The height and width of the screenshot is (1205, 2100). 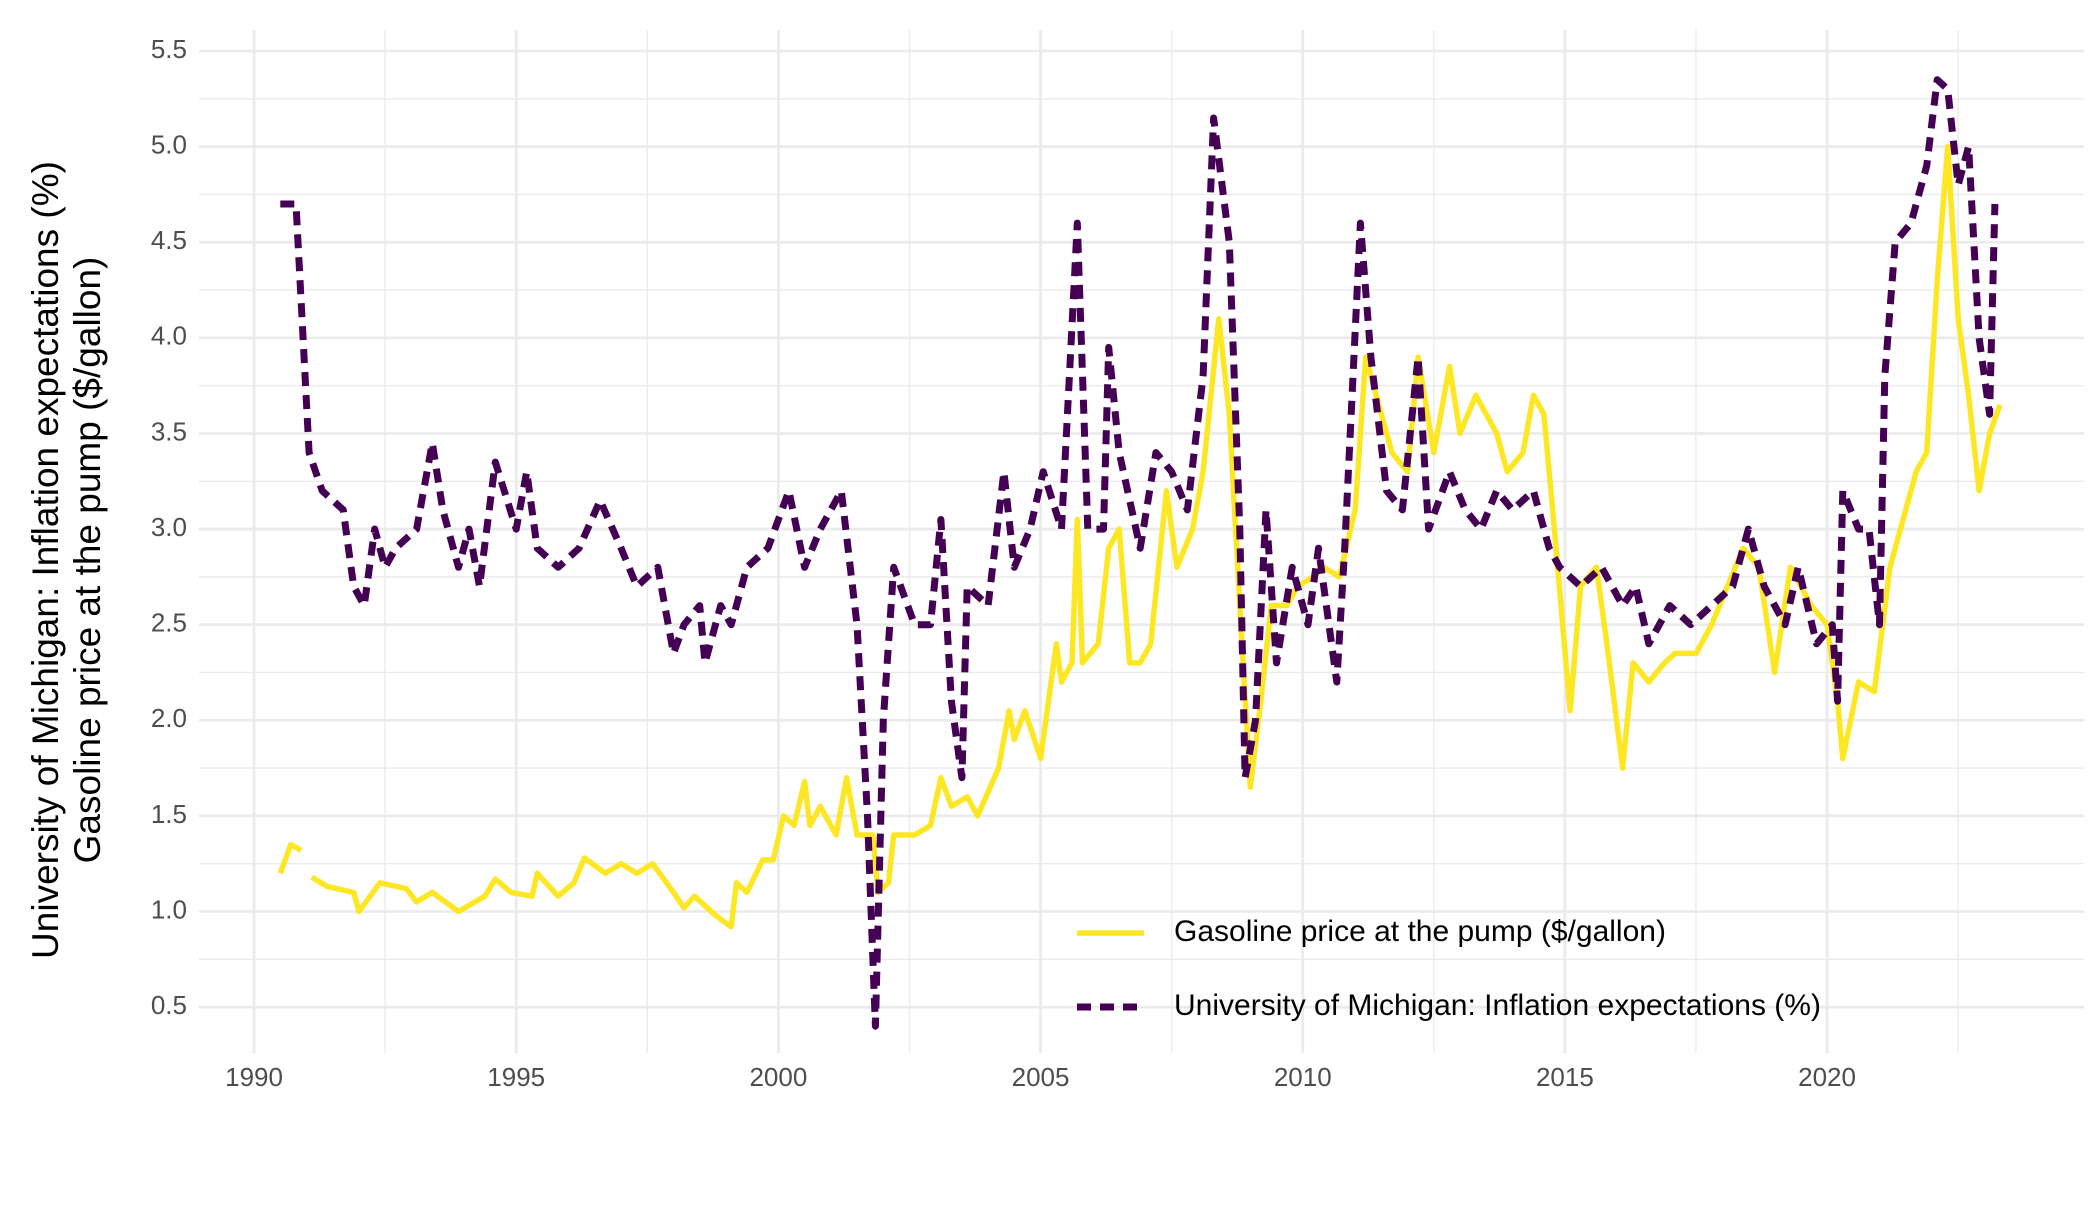 What do you see at coordinates (254, 1077) in the screenshot?
I see `x-tick-label: 1990` at bounding box center [254, 1077].